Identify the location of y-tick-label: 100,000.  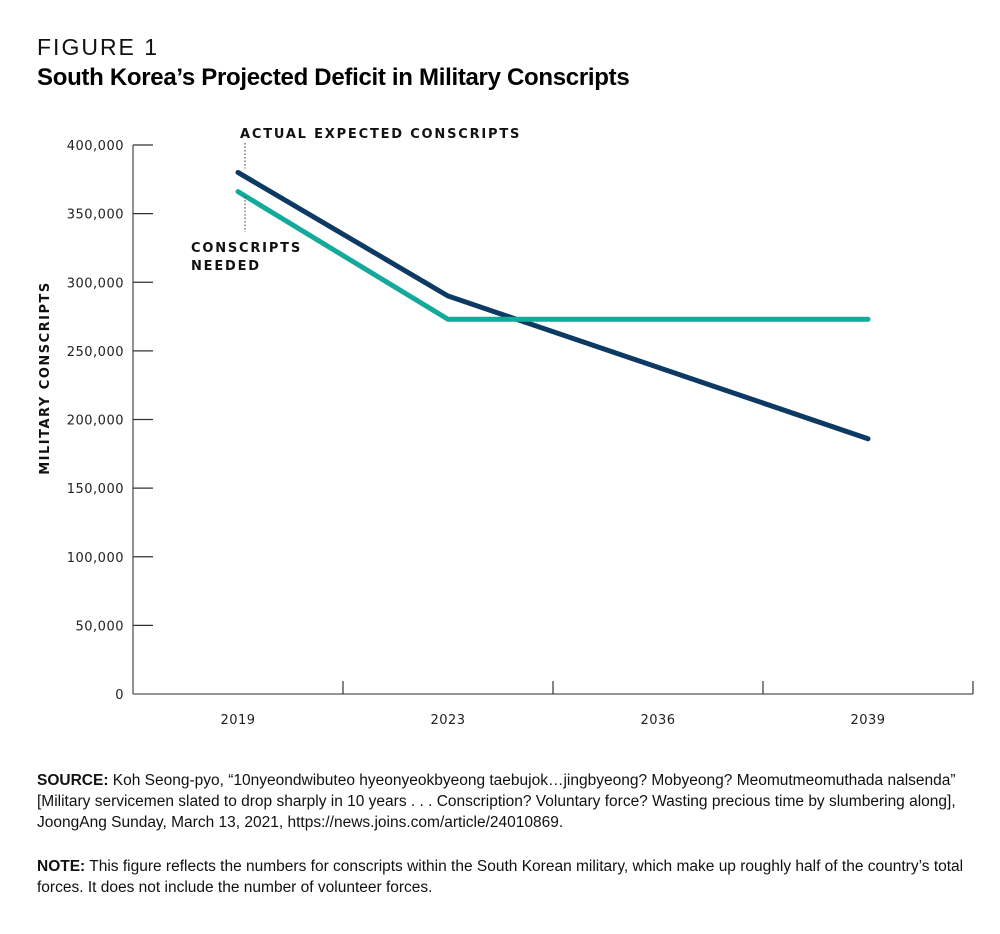
(95, 558).